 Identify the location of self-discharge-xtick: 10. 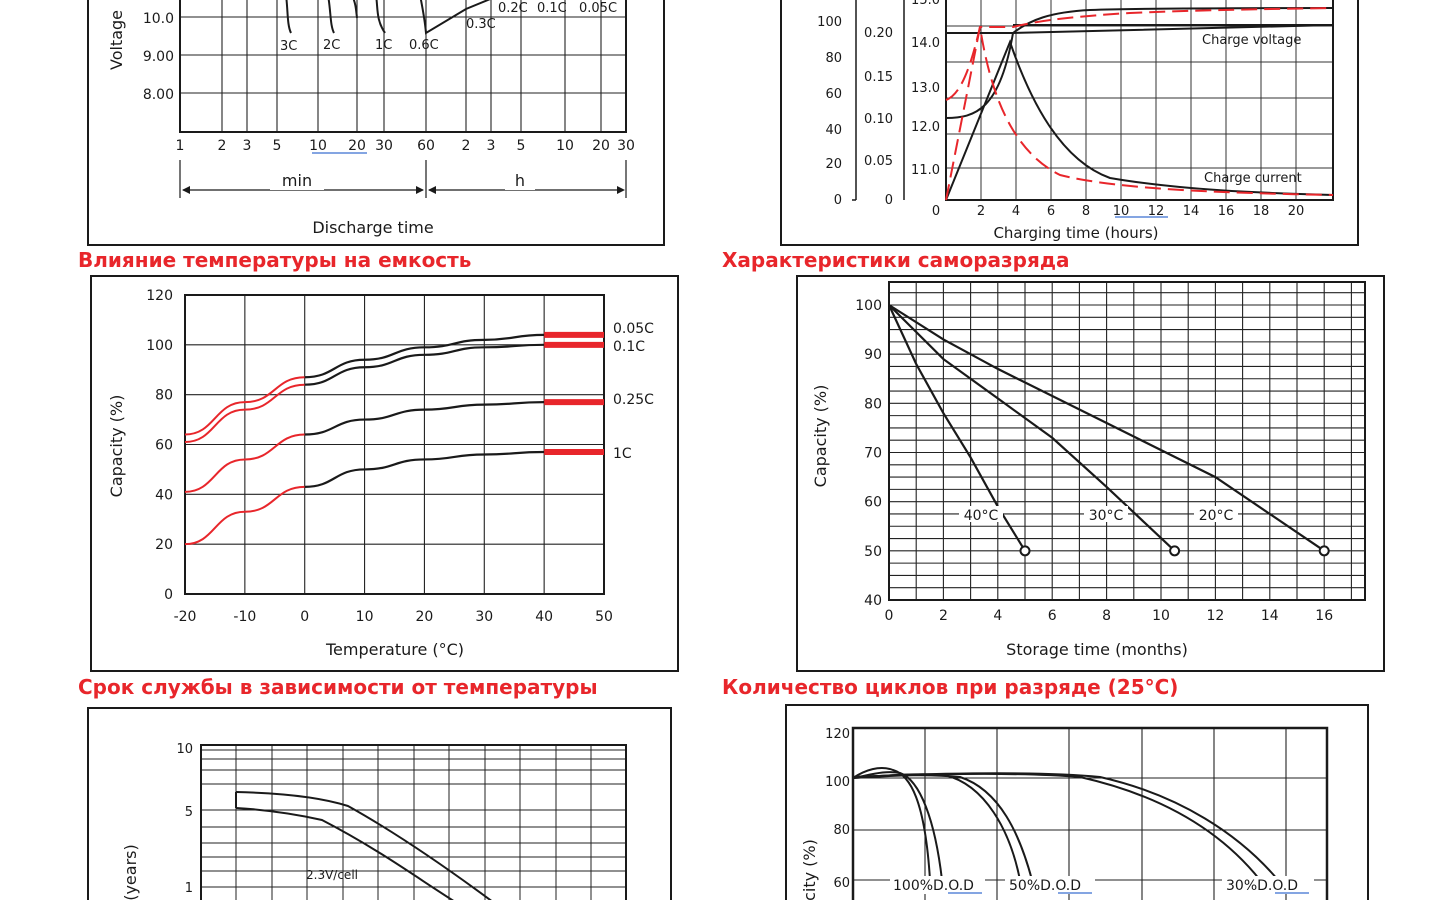
(1161, 616).